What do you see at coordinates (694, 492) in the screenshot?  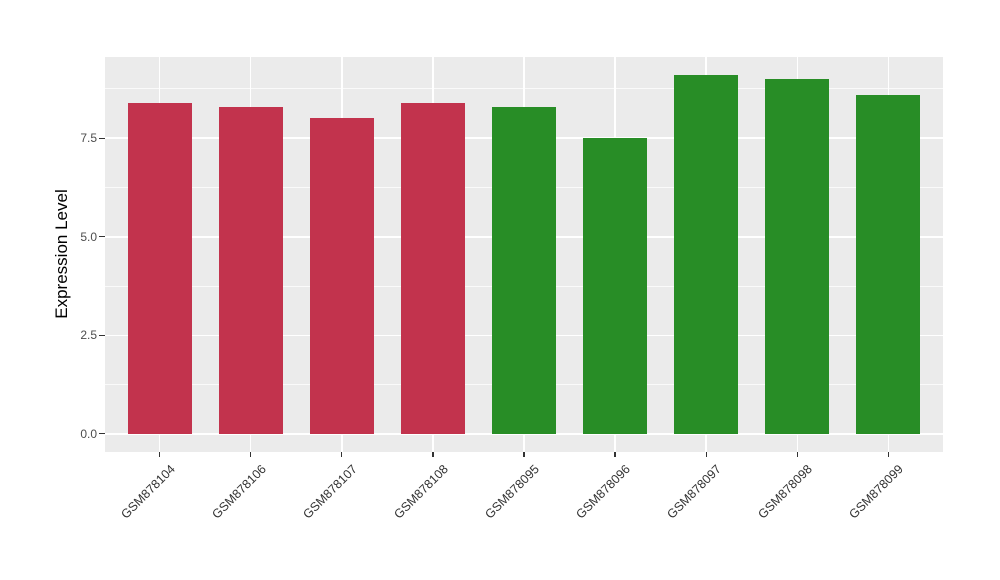 I see `x-axis-tick-label: GSM878097` at bounding box center [694, 492].